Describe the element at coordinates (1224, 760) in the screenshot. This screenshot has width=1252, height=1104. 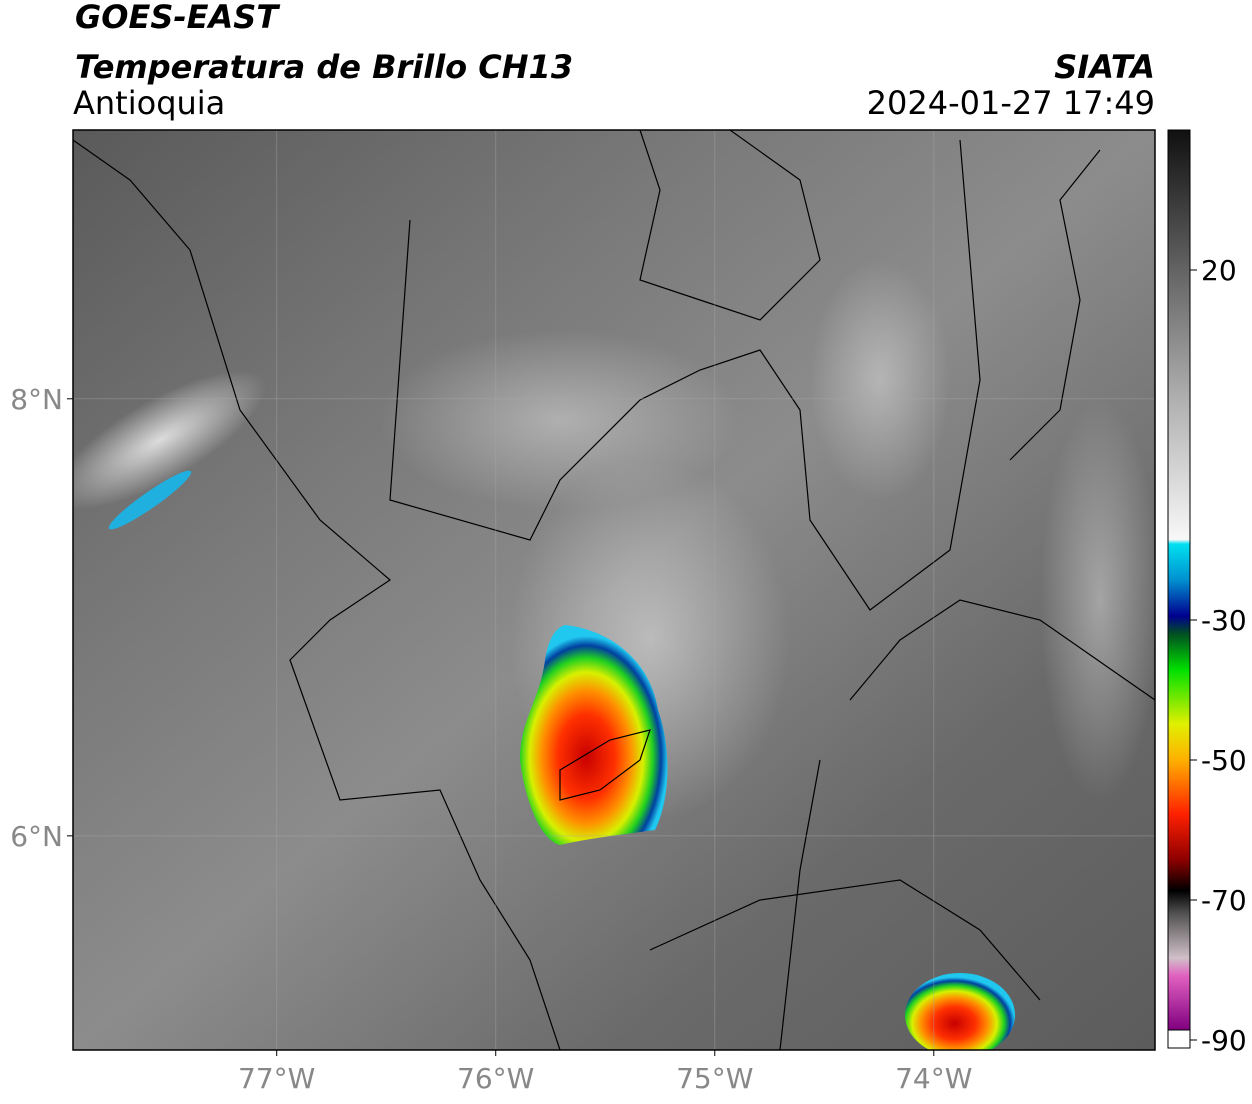
I see `colorbar-tick-label: -50` at that location.